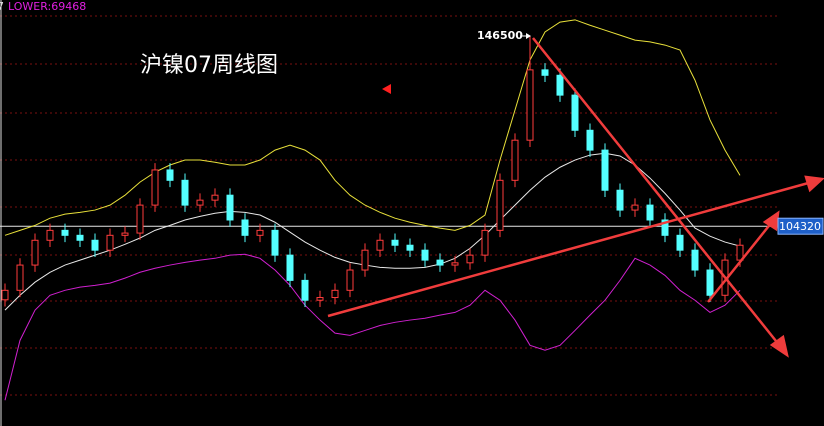  Describe the element at coordinates (740, 262) in the screenshot. I see `trend-line` at that location.